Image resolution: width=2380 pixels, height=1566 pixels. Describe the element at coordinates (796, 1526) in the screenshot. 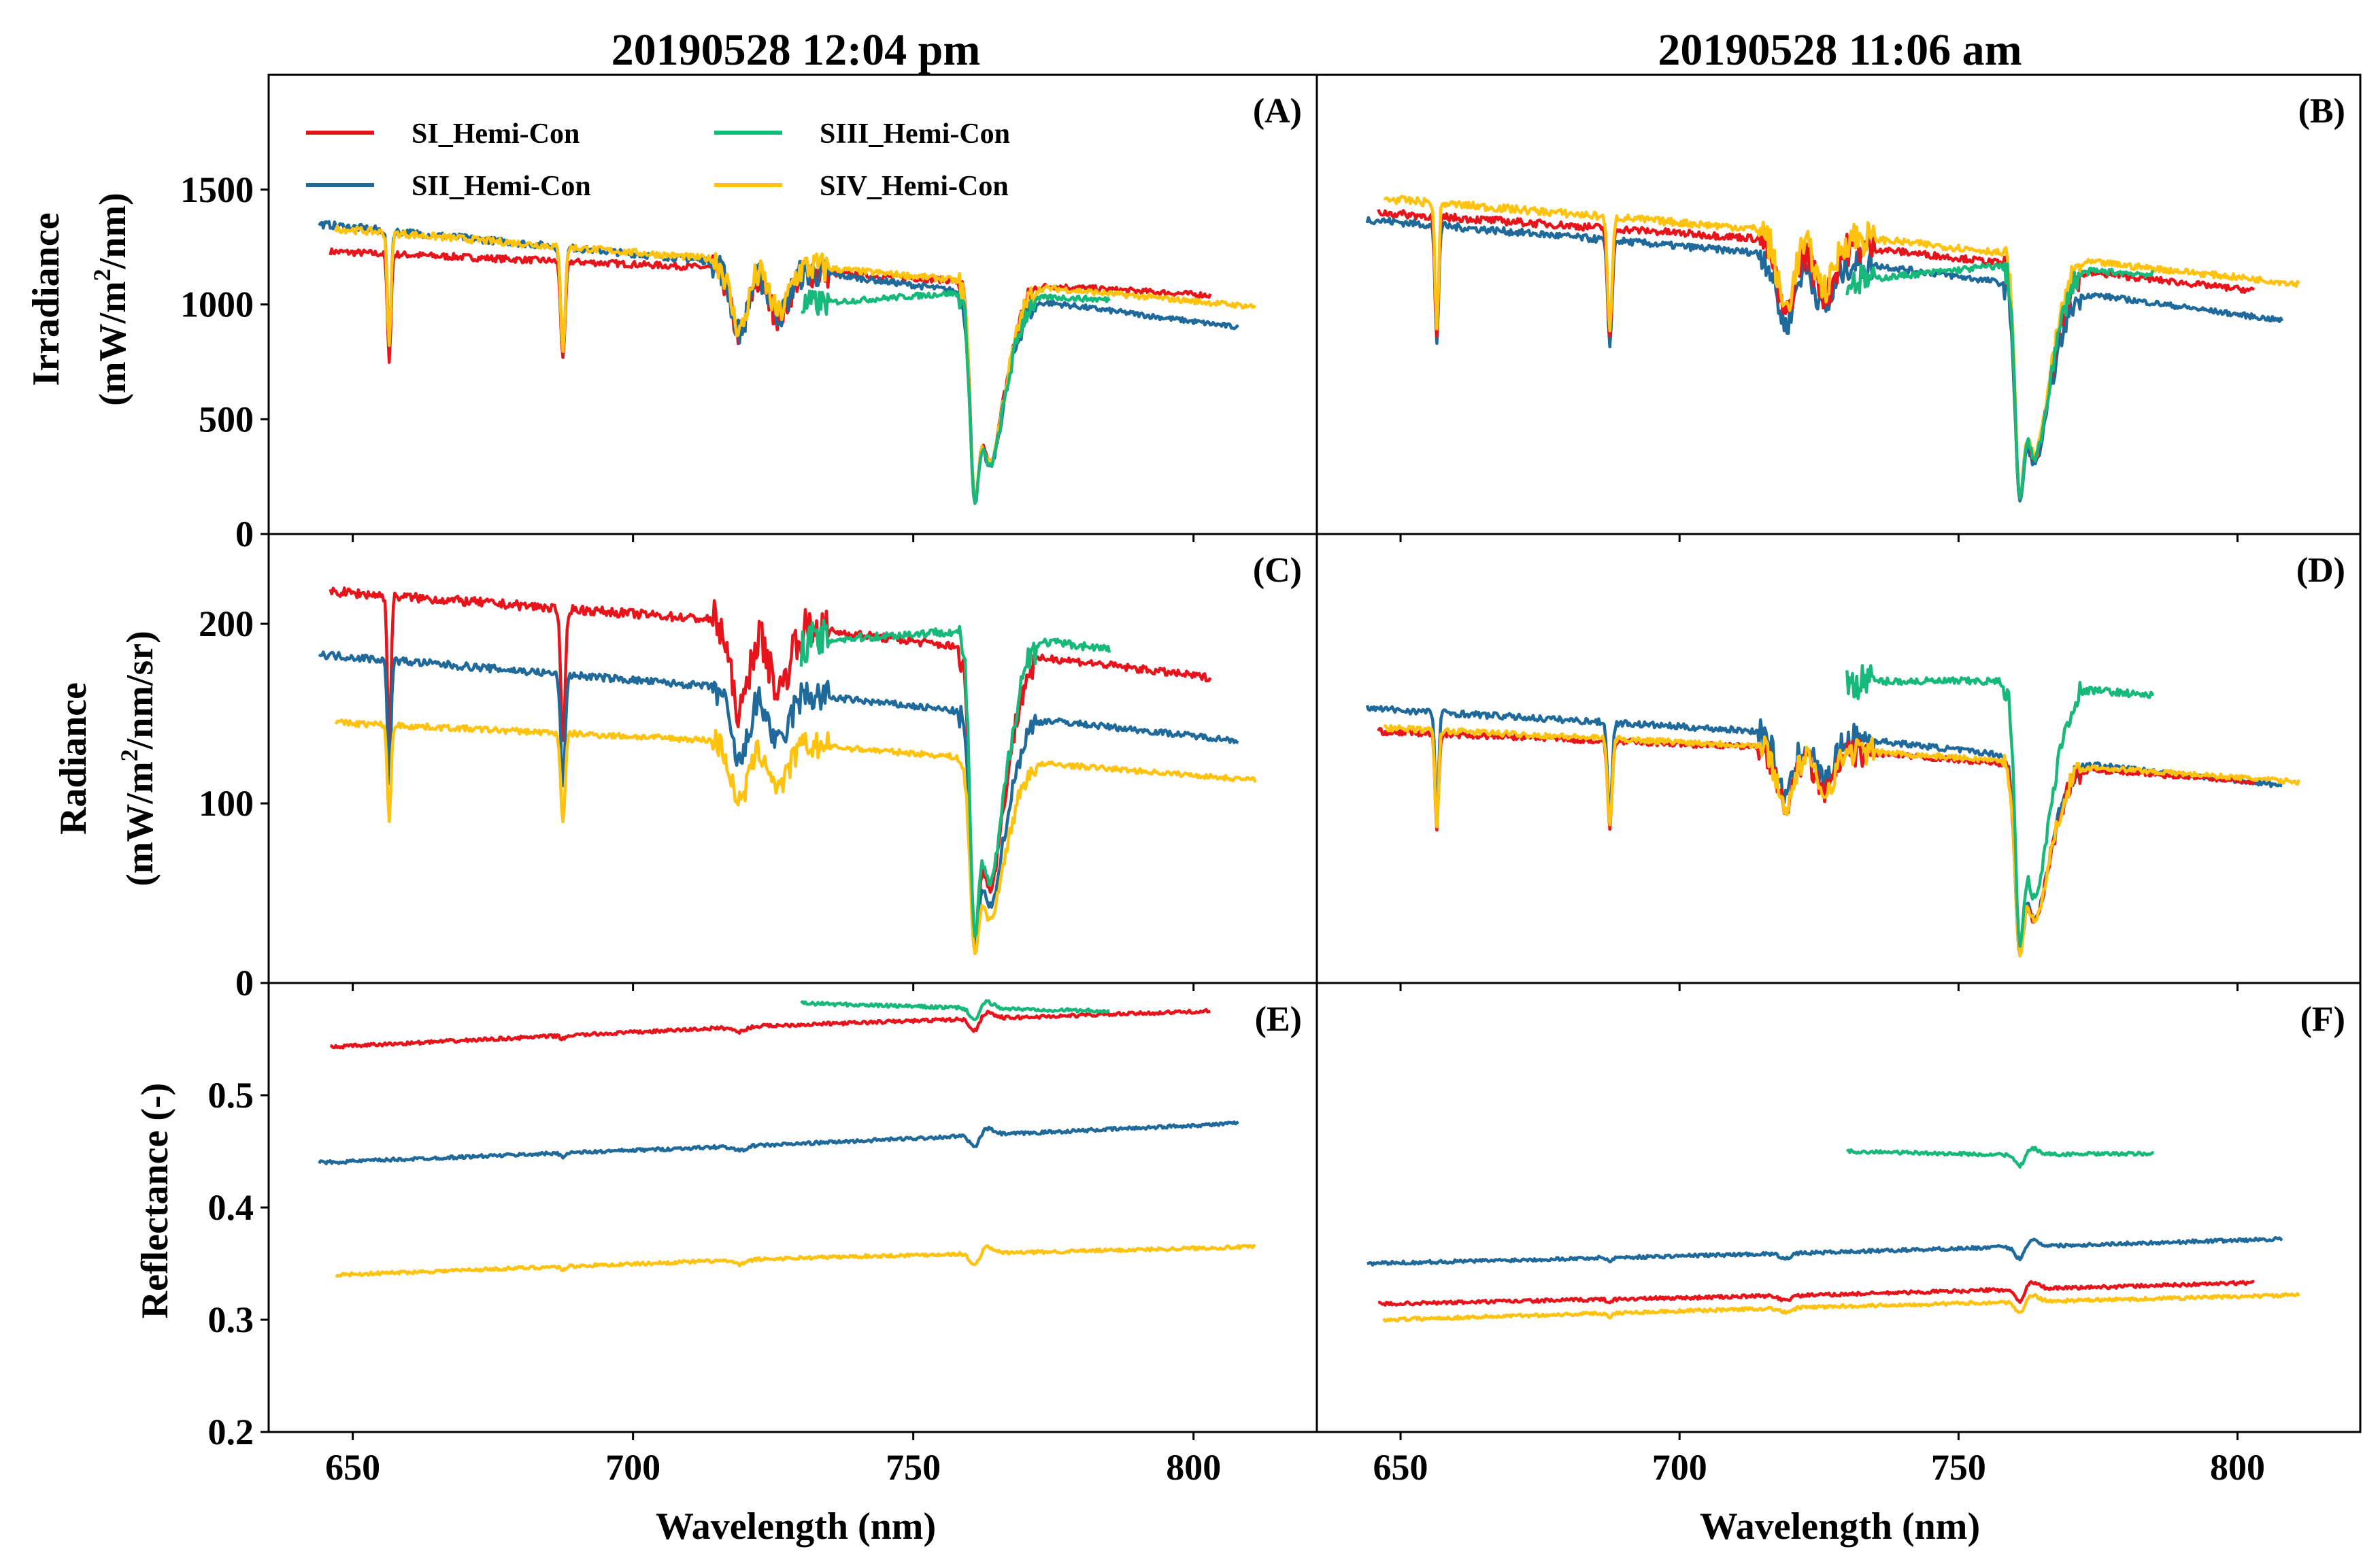

I see `x-label-left: Wavelength (nm)` at that location.